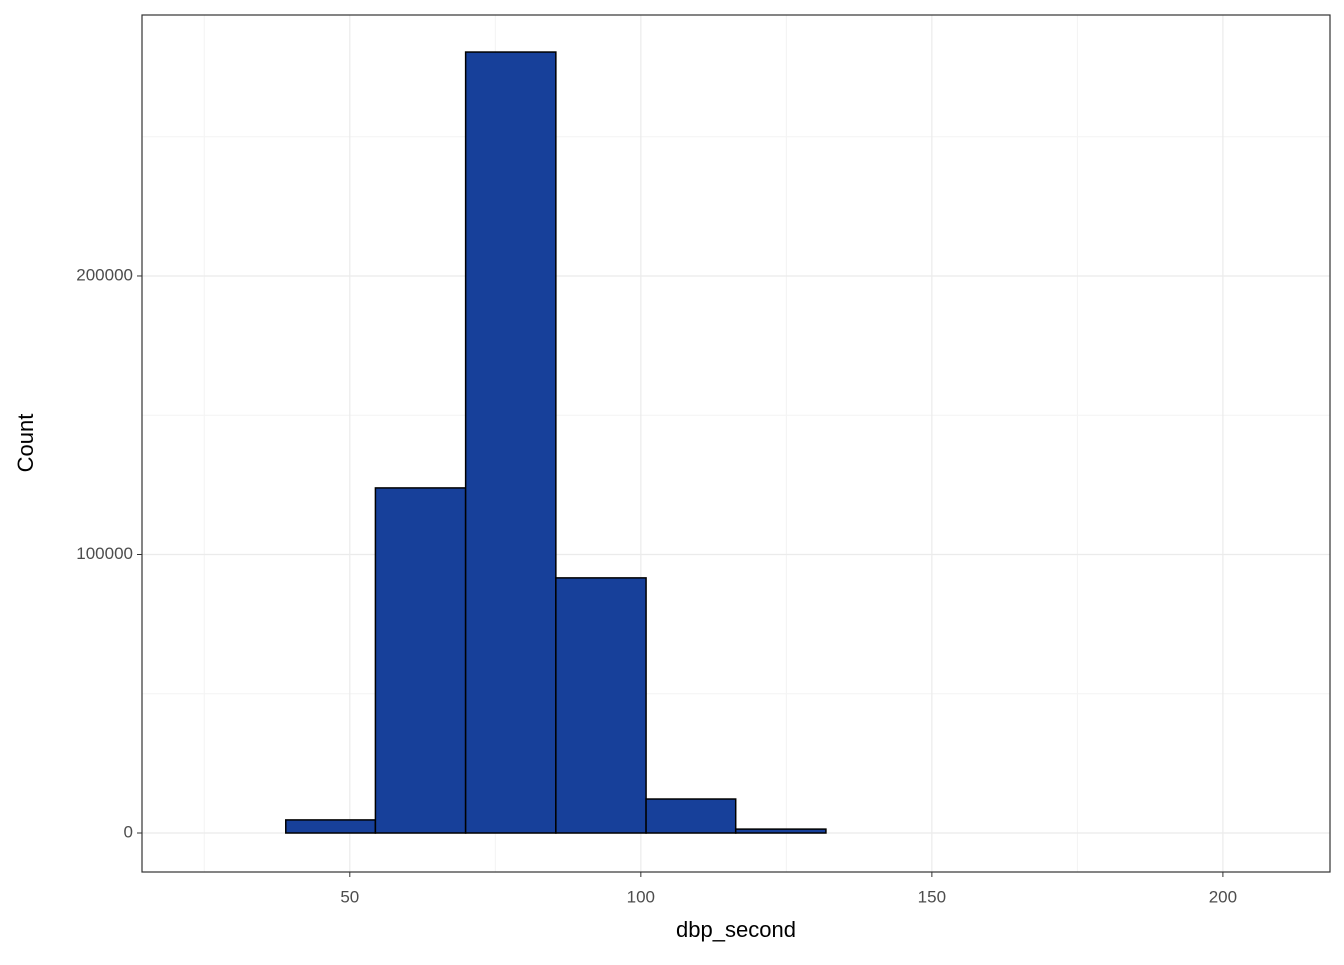 The image size is (1344, 965). I want to click on y-tick-label: 100000, so click(104, 553).